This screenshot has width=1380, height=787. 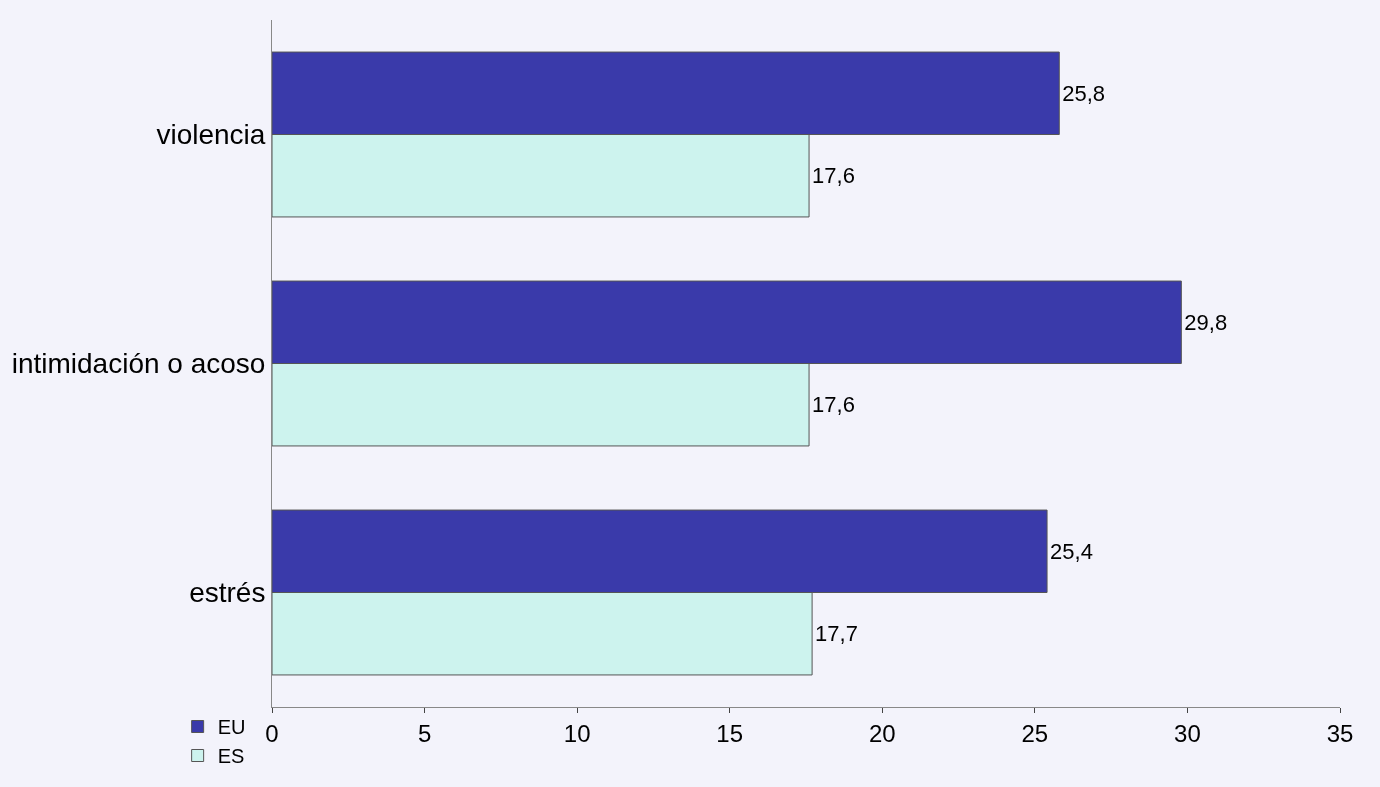 What do you see at coordinates (1084, 93) in the screenshot?
I see `data-label: 25,8` at bounding box center [1084, 93].